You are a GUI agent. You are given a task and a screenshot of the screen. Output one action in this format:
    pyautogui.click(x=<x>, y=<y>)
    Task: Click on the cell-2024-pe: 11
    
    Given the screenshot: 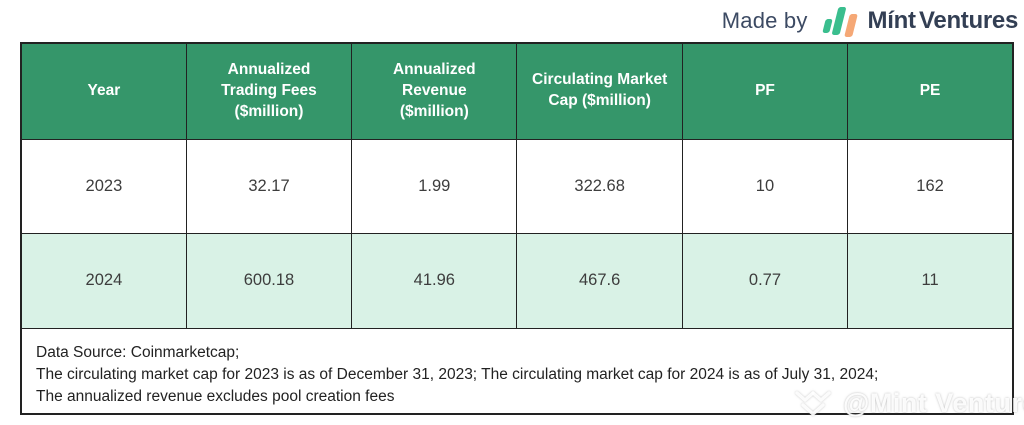 What is the action you would take?
    pyautogui.click(x=930, y=280)
    